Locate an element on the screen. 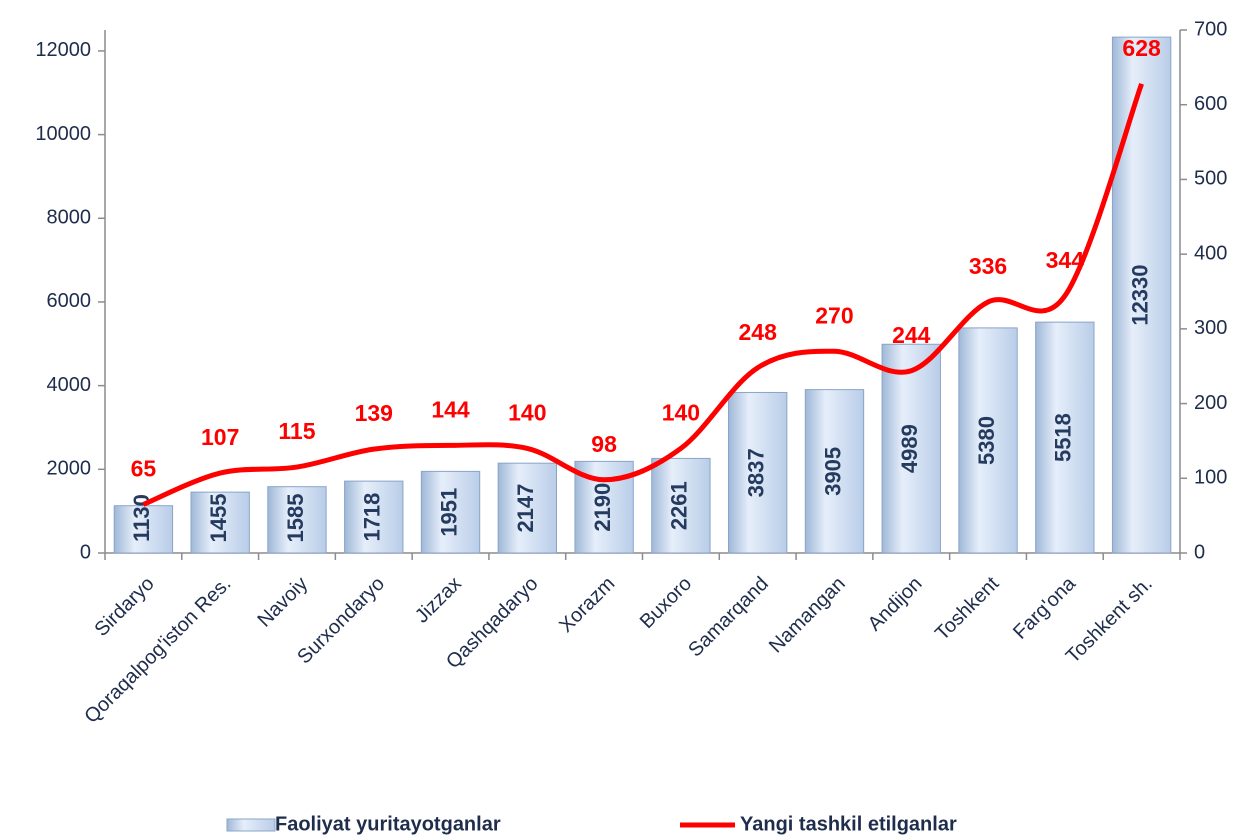  bar-value-label: 1951 is located at coordinates (448, 512).